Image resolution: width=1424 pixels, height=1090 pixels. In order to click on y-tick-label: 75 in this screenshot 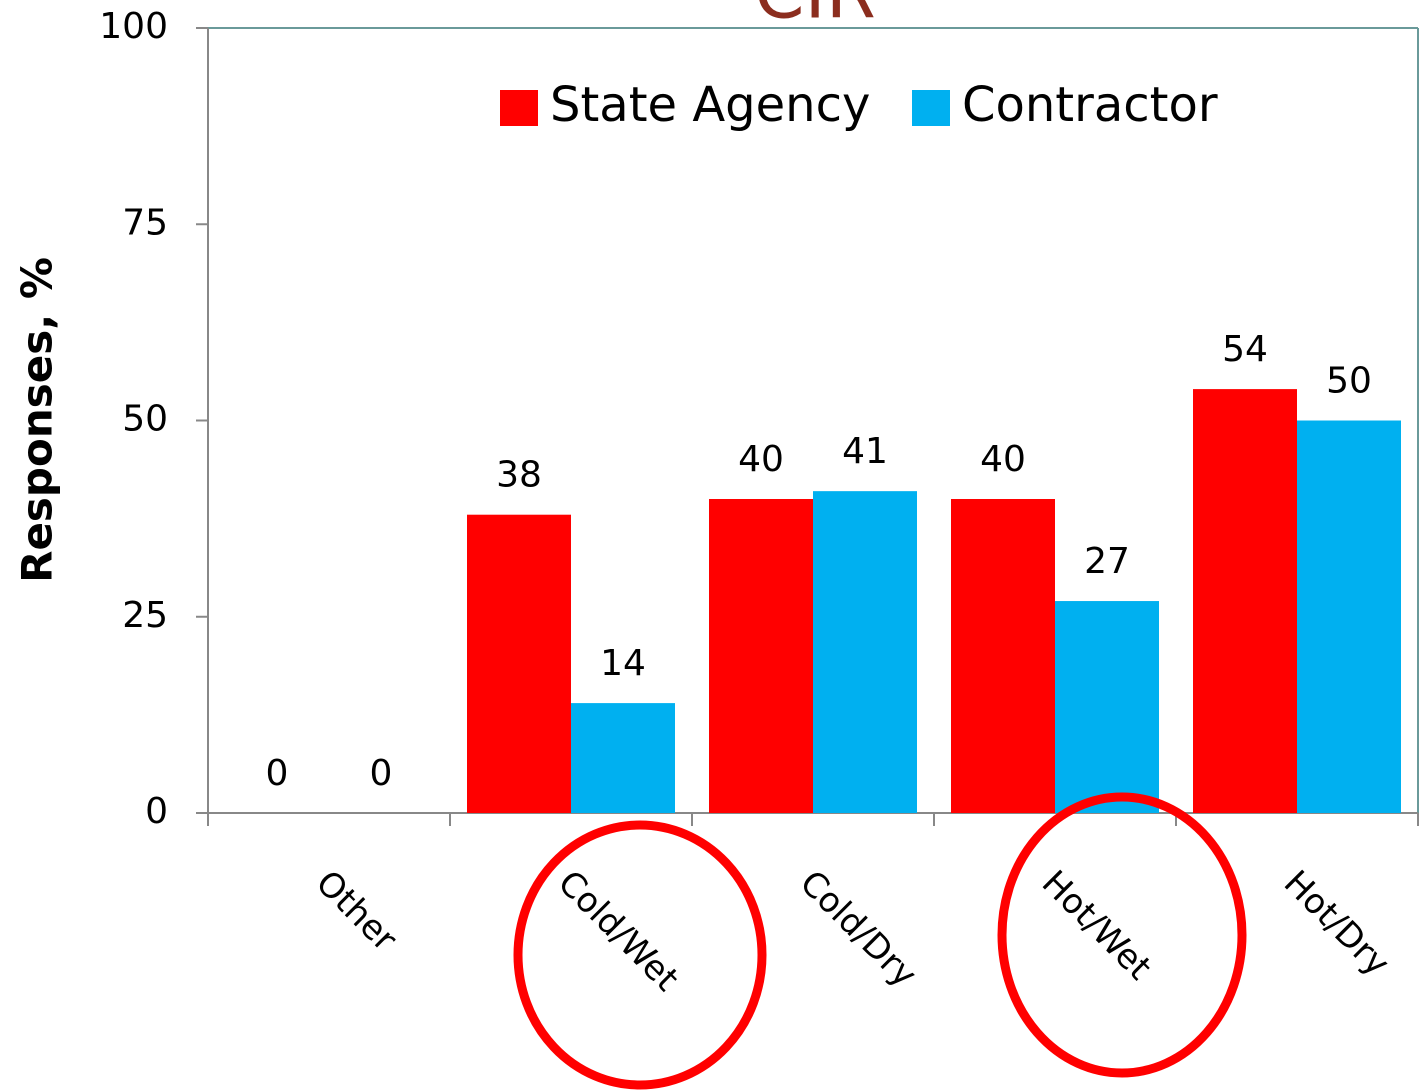, I will do `click(145, 222)`.